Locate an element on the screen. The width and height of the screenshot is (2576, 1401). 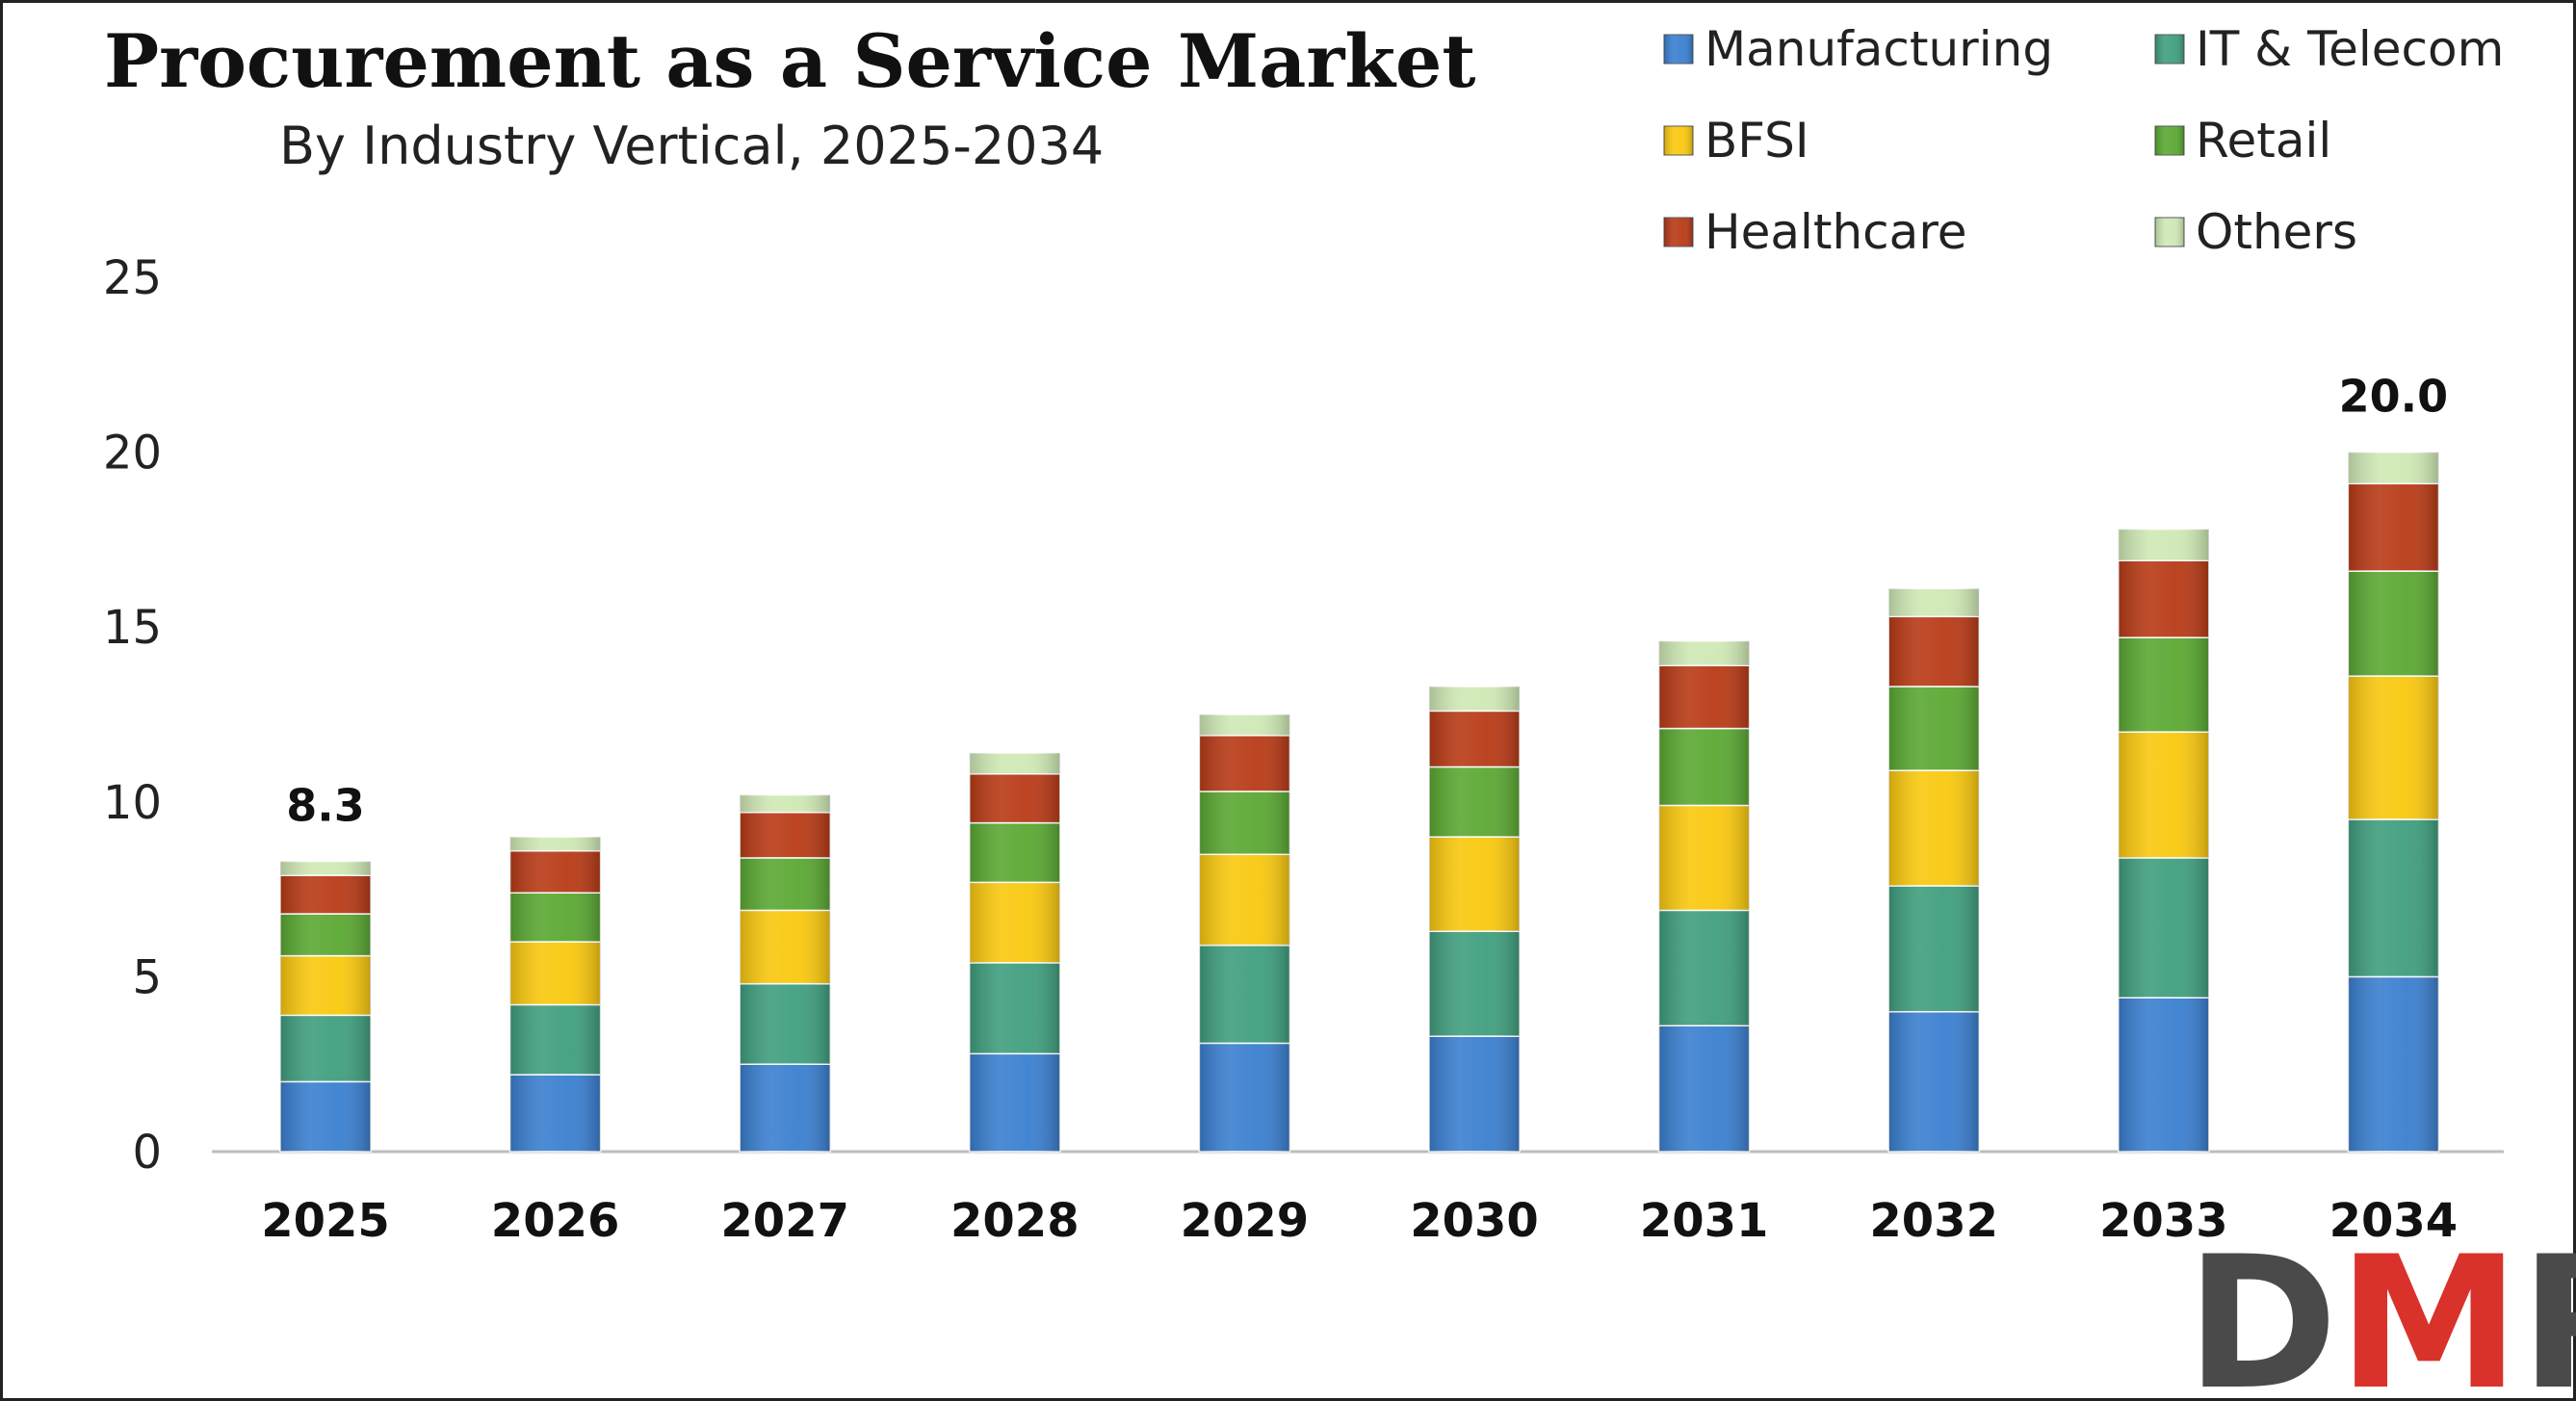
bar-shade-it-telecom-2031 is located at coordinates (1704, 968).